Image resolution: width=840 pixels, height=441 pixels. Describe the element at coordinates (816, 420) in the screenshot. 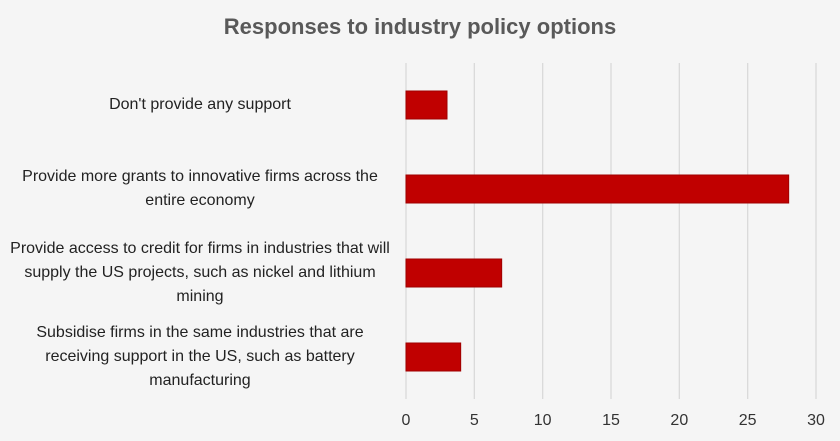

I see `x-tick-label: 30` at that location.